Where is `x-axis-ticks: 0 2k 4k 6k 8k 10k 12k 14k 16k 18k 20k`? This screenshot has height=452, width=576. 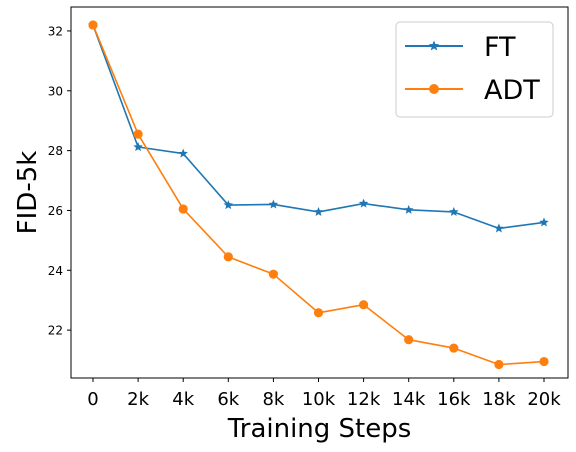 x-axis-ticks: 0 2k 4k 6k 8k 10k 12k 14k 16k 18k 20k is located at coordinates (324, 394).